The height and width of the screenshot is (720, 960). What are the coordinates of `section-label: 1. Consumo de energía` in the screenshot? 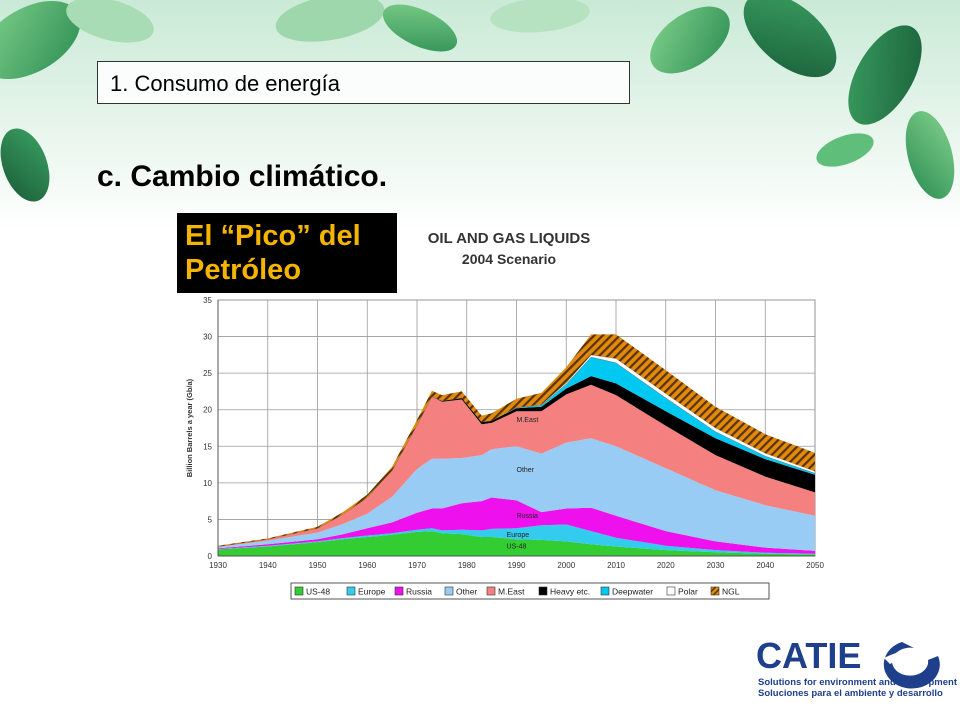 It's located at (225, 83).